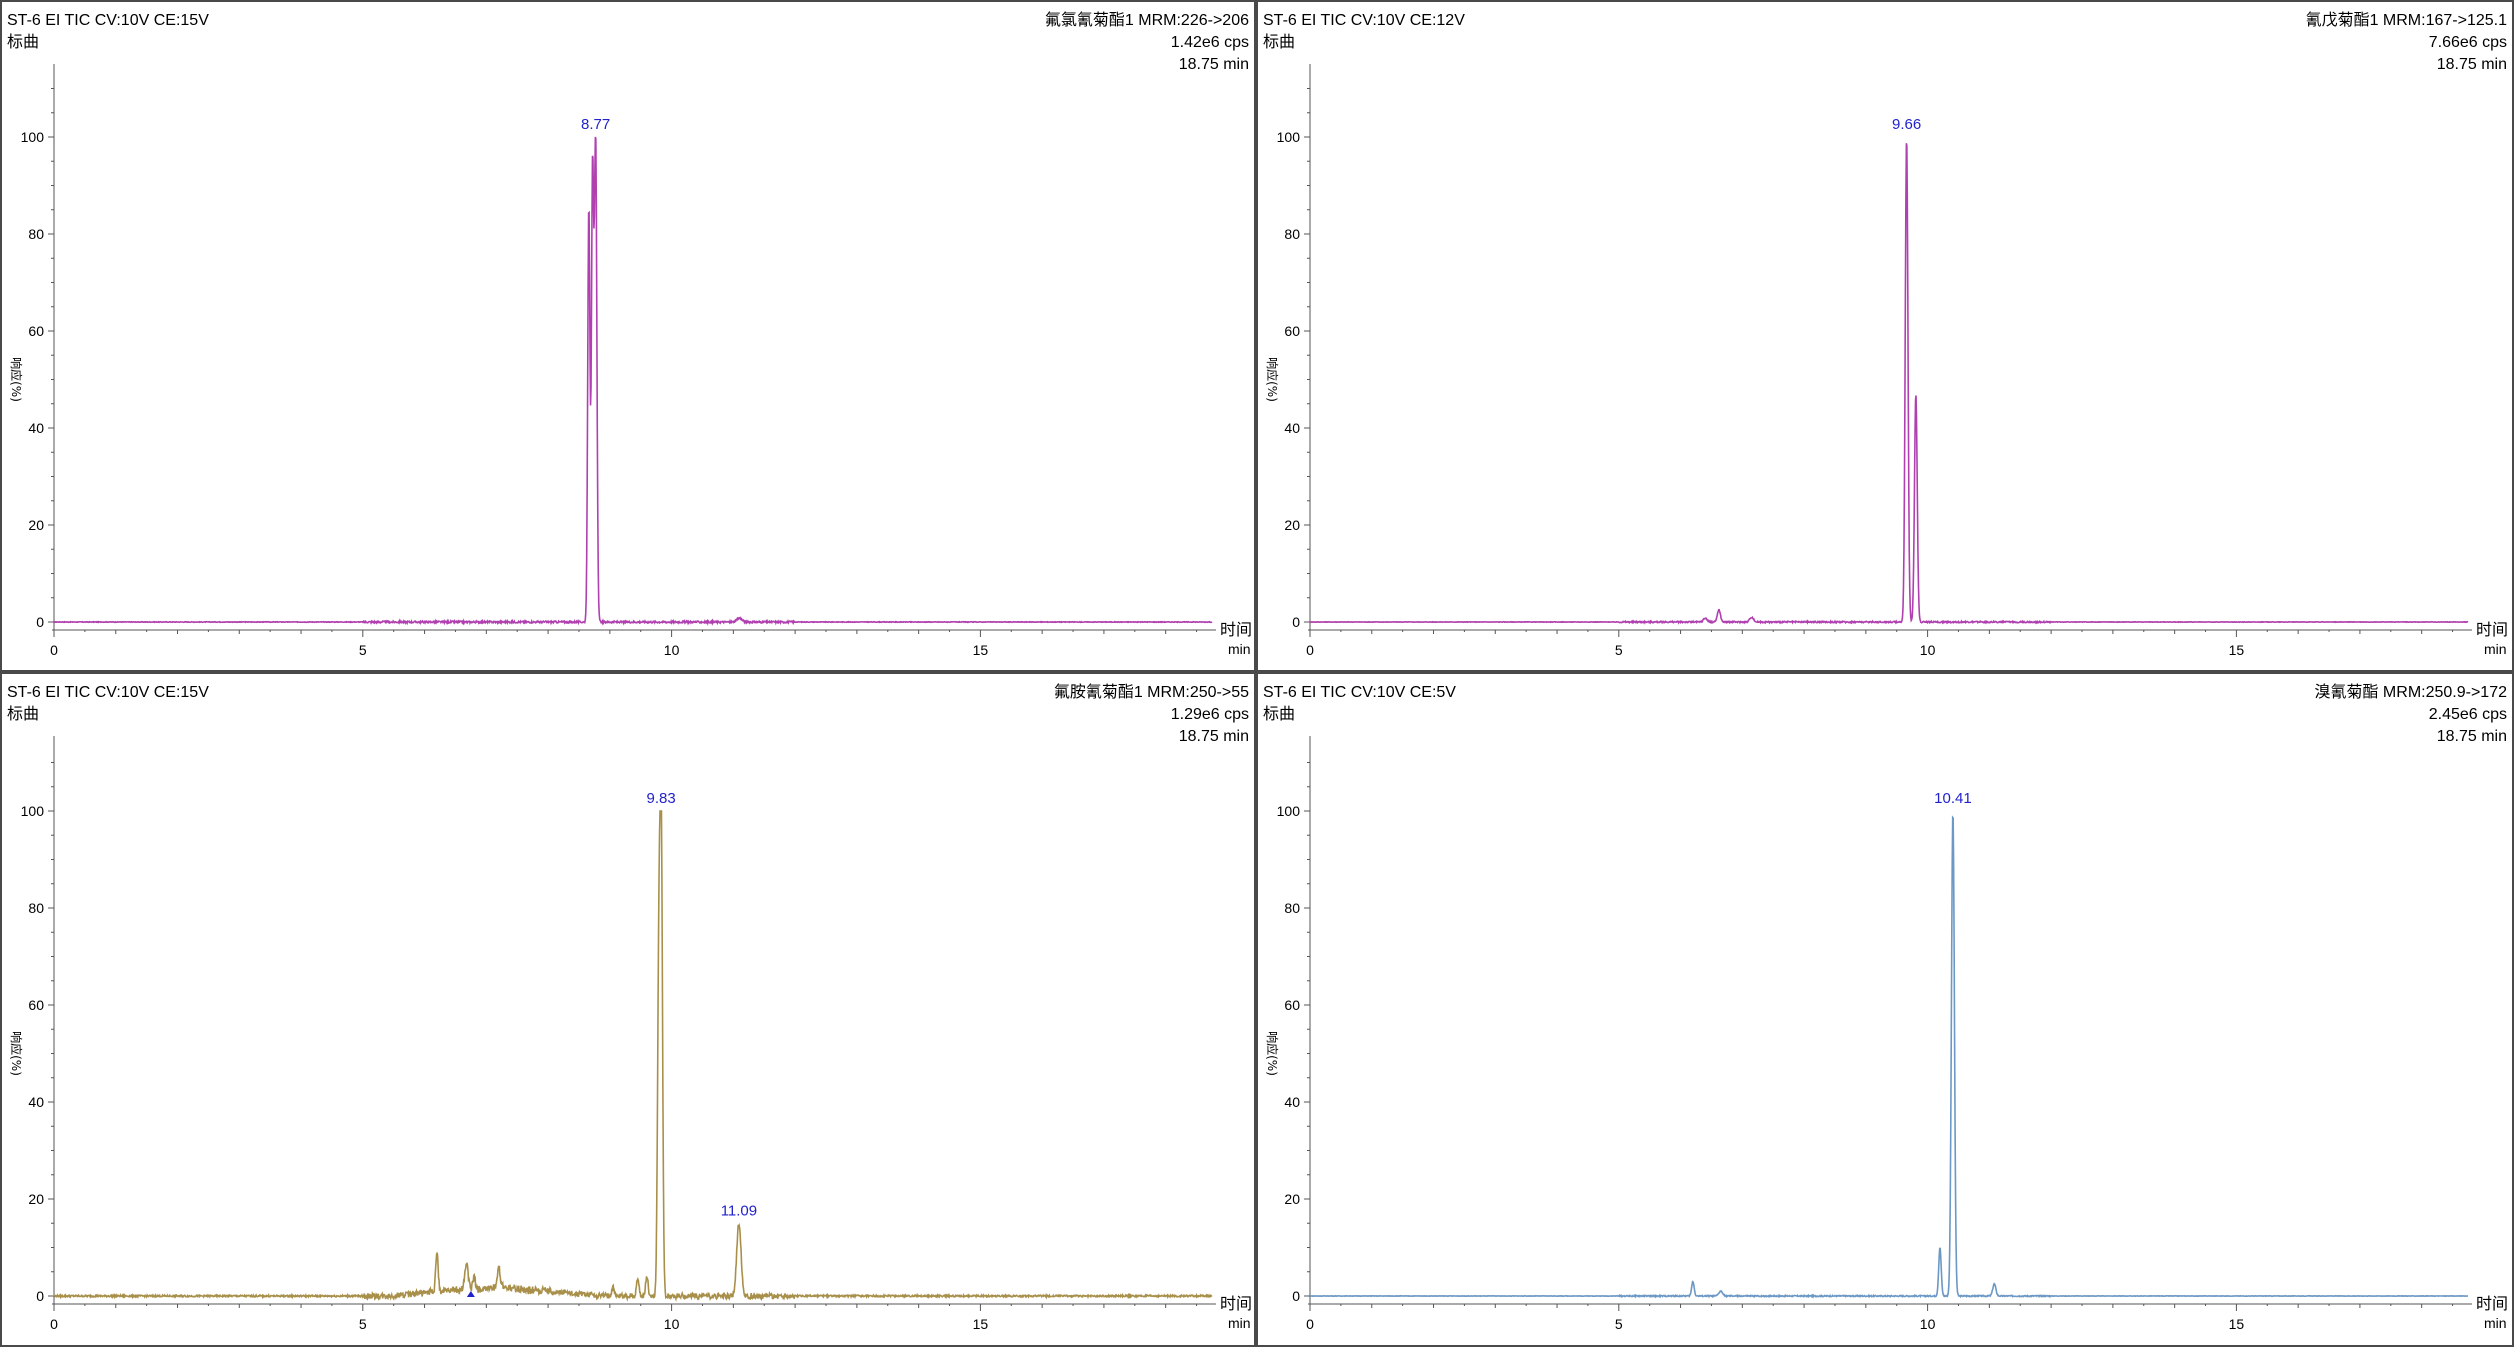  What do you see at coordinates (1359, 704) in the screenshot?
I see `panel-header-left: ST-6 EI TIC CV:10V CE:5V 标曲` at bounding box center [1359, 704].